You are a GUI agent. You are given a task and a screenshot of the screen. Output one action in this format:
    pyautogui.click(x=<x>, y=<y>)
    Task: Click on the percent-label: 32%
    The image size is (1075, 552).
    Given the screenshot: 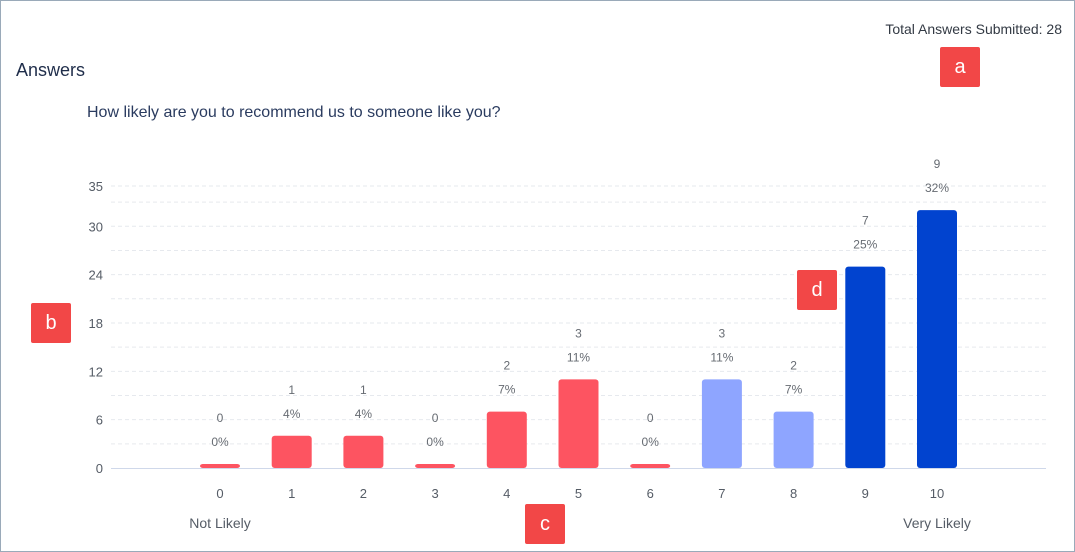 What is the action you would take?
    pyautogui.click(x=937, y=188)
    